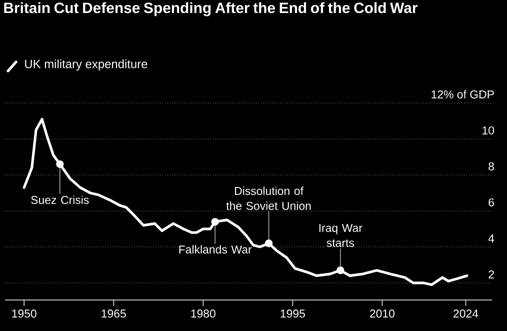 This screenshot has width=507, height=331. What do you see at coordinates (211, 9) in the screenshot?
I see `chart-title: Britain Cut Defense Spending After the End of the Cold War` at bounding box center [211, 9].